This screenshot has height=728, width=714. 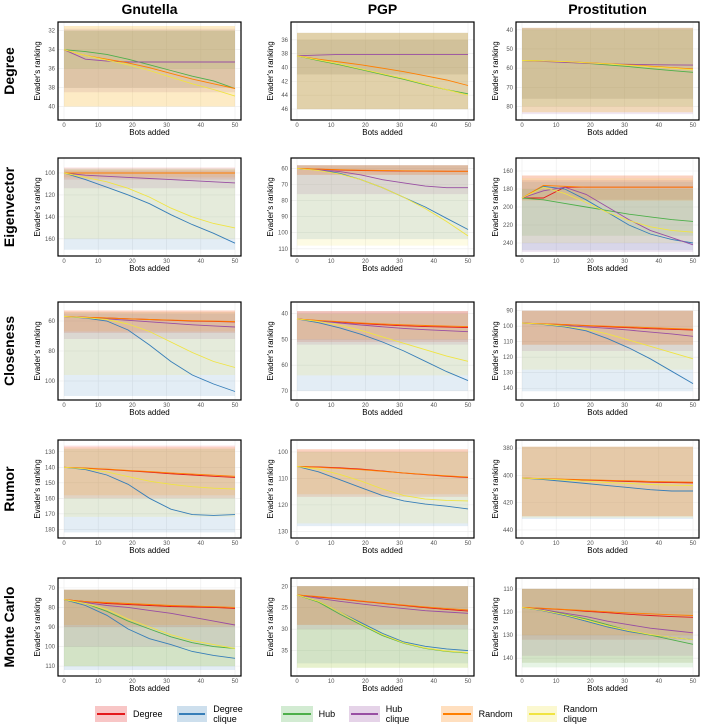 I want to click on y-tick-label: 140, so click(x=508, y=659).